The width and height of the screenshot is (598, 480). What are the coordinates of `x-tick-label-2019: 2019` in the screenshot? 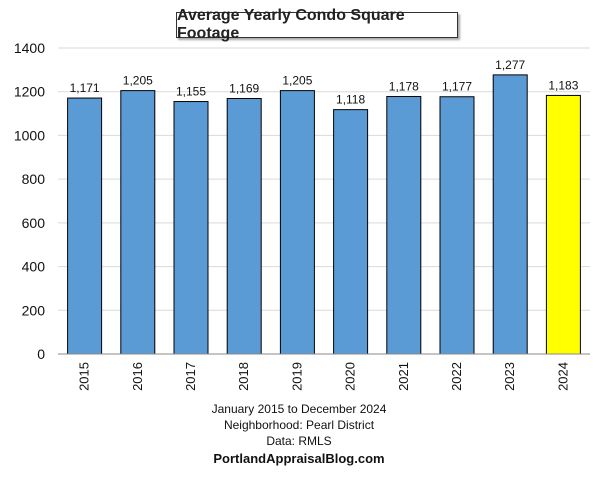 It's located at (296, 376).